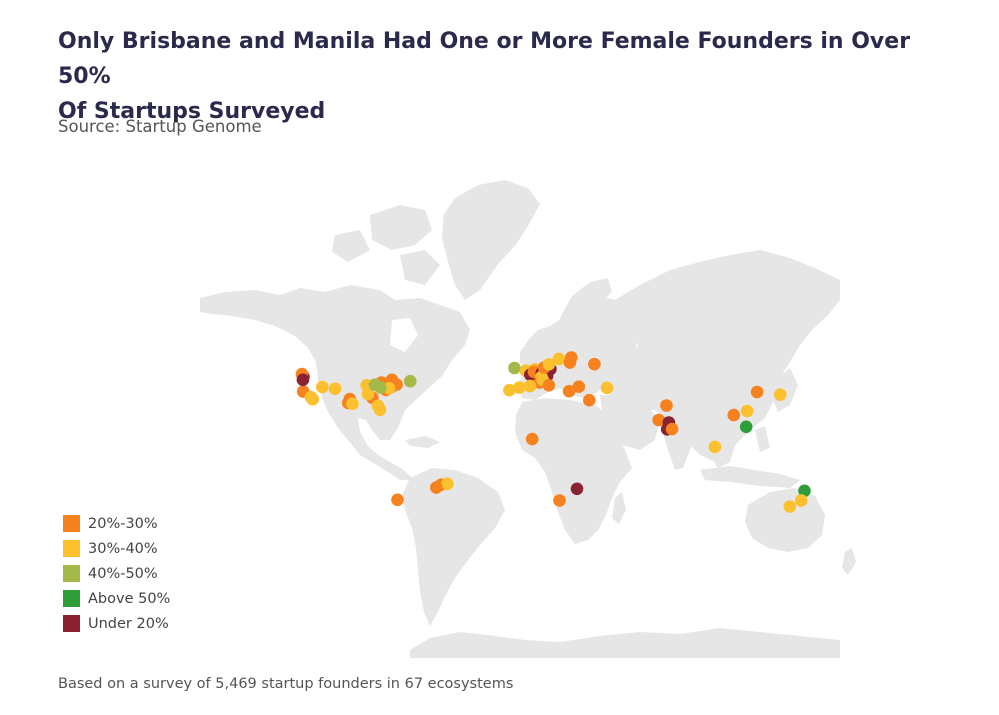  I want to click on legend-item-3: Above 50%, so click(116, 598).